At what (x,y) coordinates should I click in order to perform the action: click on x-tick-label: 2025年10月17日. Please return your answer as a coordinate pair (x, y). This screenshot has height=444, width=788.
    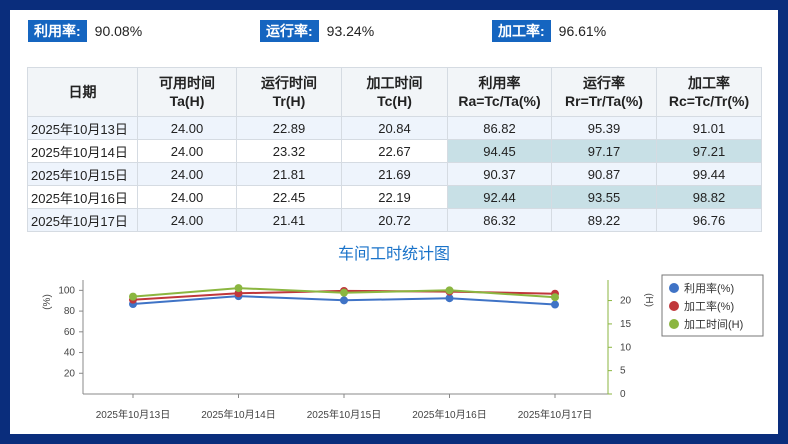
    Looking at the image, I should click on (555, 414).